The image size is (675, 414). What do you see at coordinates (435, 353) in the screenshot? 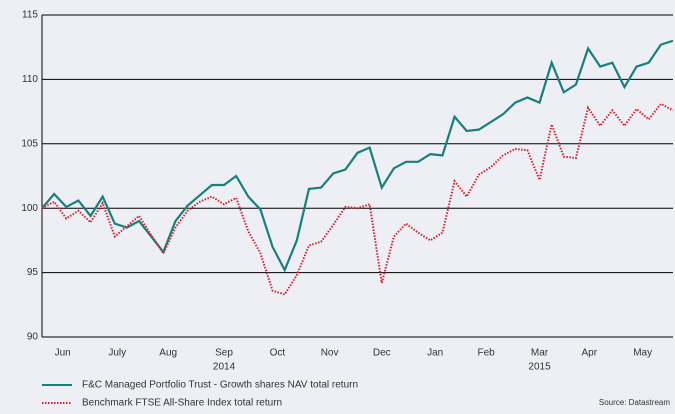
I see `x-tick-label: Jan` at bounding box center [435, 353].